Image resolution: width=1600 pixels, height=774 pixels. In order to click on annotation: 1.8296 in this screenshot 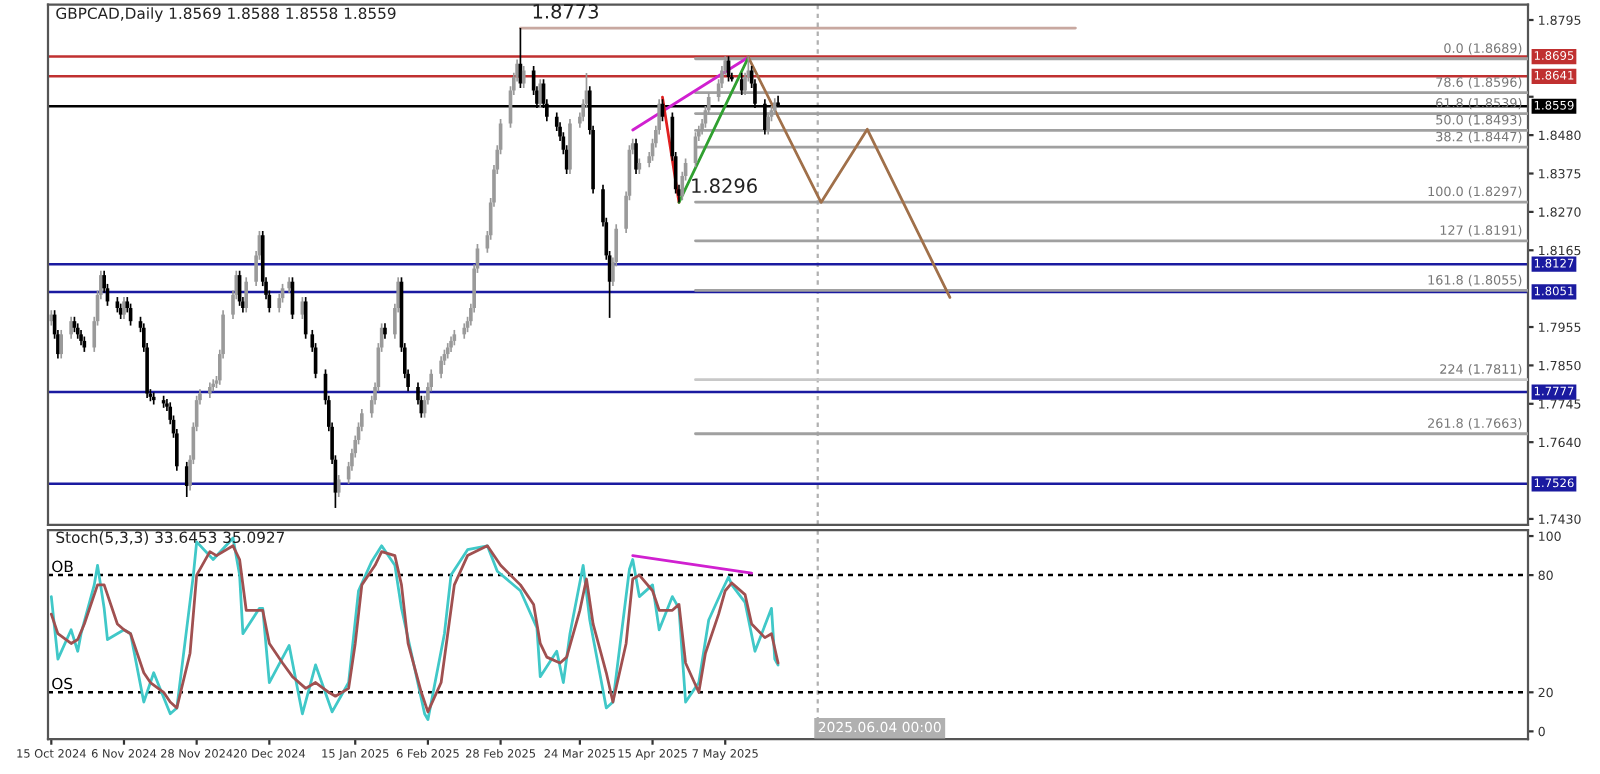, I will do `click(724, 186)`.